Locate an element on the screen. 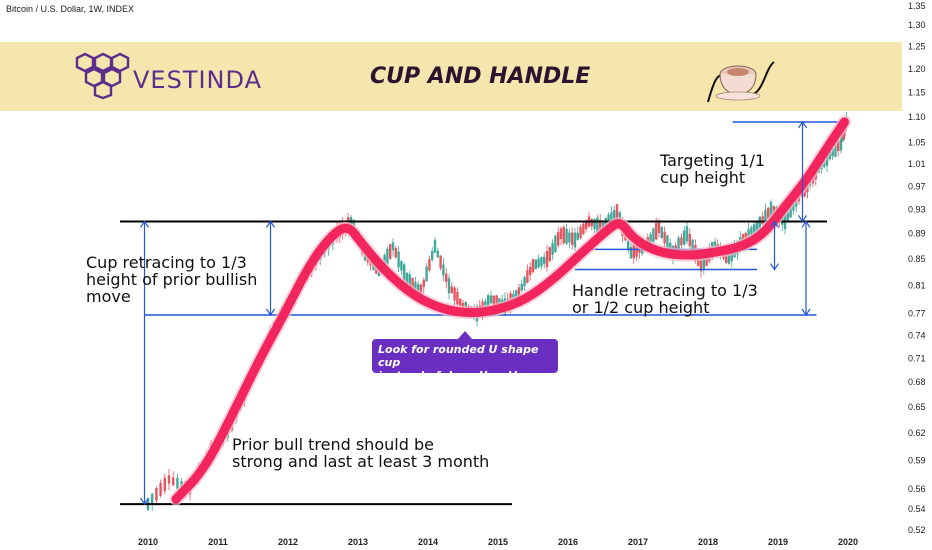  y-tick-label: 1.35 is located at coordinates (917, 6).